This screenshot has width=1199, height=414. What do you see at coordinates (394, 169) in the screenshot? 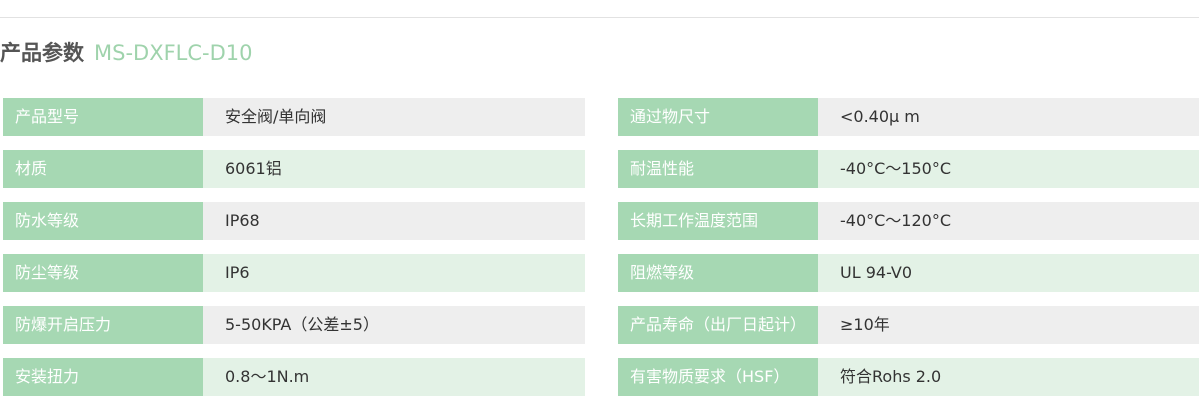
I see `spec-value: 6061铝` at bounding box center [394, 169].